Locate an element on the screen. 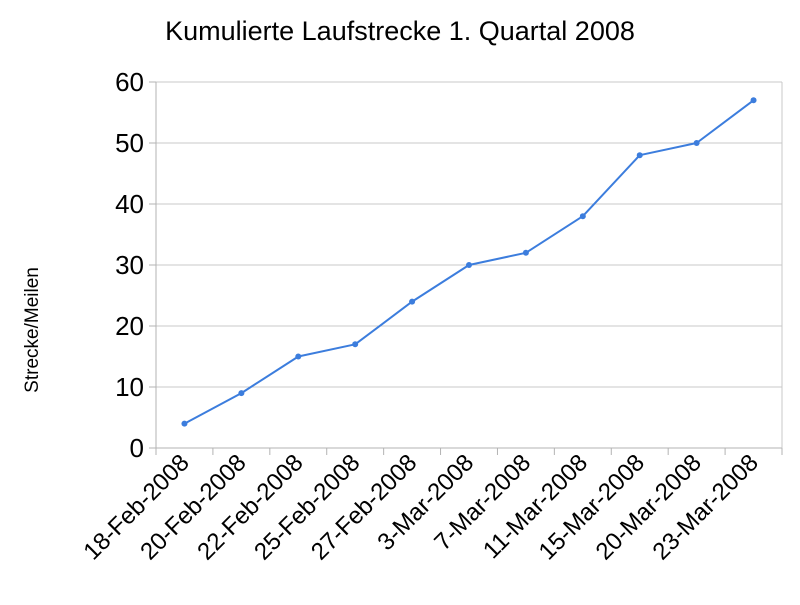  y-tick-label: 20 is located at coordinates (129, 326).